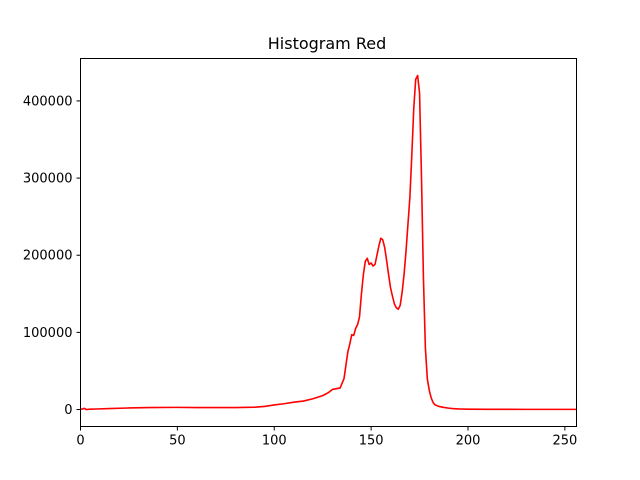  What do you see at coordinates (468, 441) in the screenshot?
I see `x-tick-label: 200` at bounding box center [468, 441].